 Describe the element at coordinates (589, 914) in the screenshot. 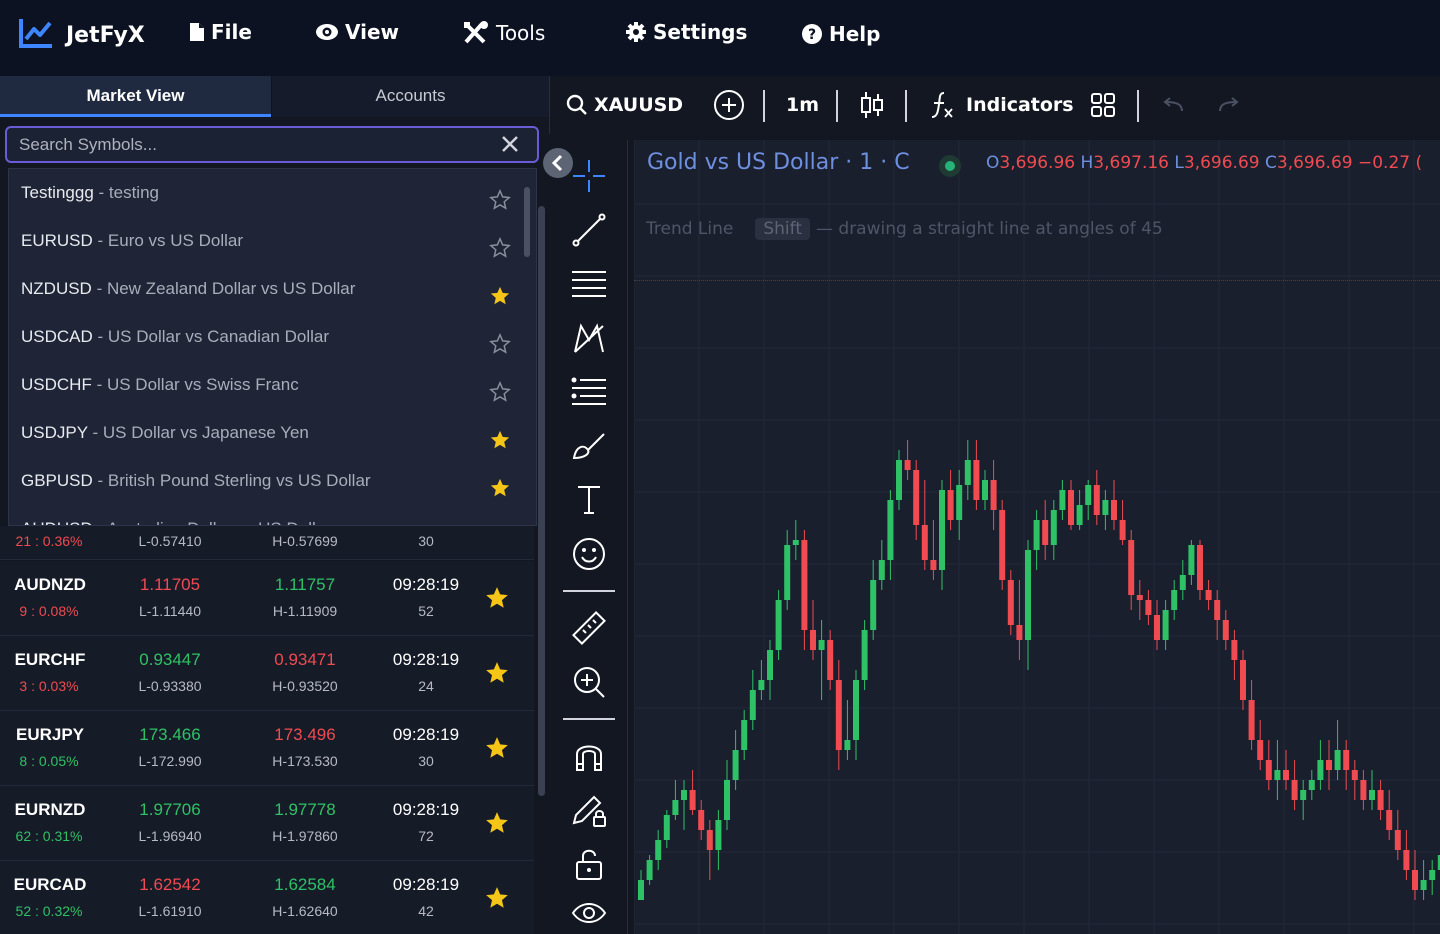

I see `hide-drawings-tool` at that location.